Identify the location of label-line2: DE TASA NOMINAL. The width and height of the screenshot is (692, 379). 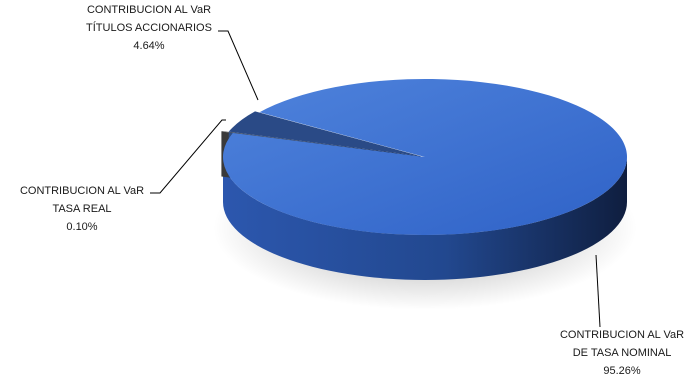
(622, 353).